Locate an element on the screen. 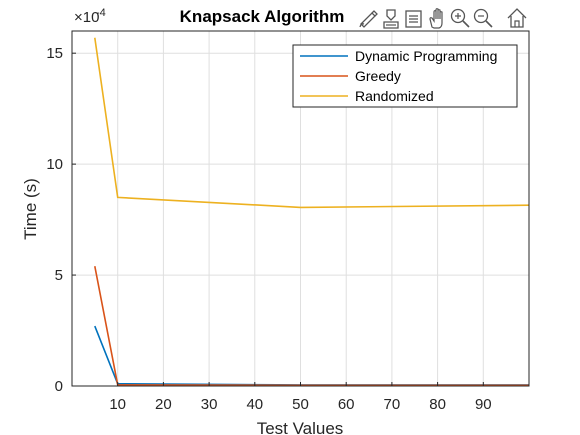  brush-icon is located at coordinates (368, 19).